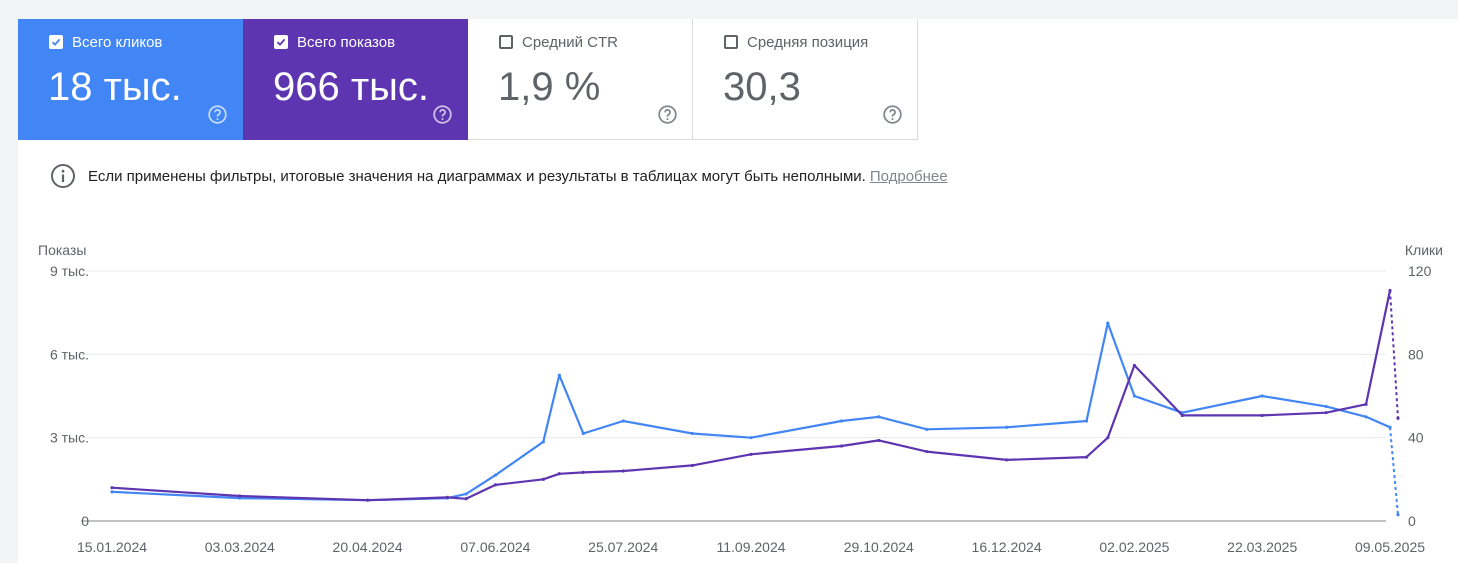 Image resolution: width=1458 pixels, height=563 pixels. Describe the element at coordinates (750, 547) in the screenshot. I see `x-tick-label: 11.09.2024` at that location.